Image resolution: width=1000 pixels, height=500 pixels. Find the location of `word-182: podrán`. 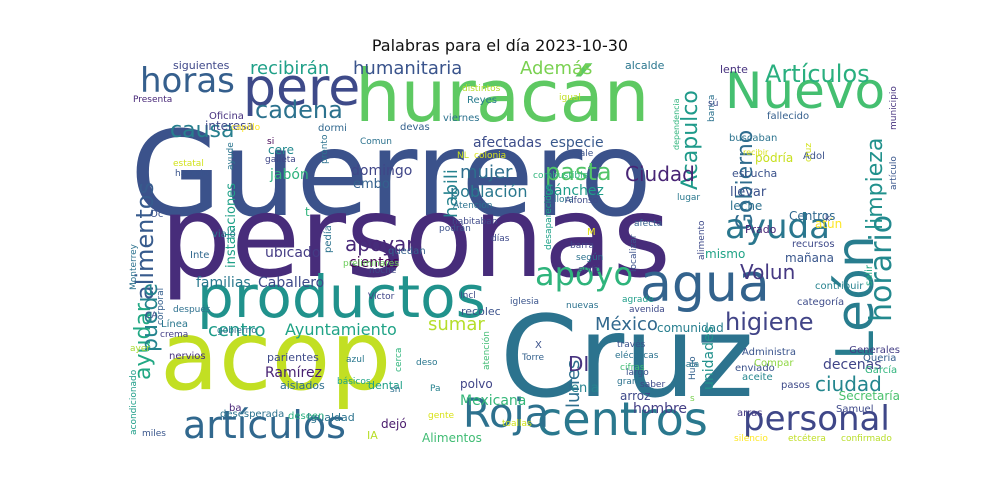

word-182: podrán is located at coordinates (455, 229).